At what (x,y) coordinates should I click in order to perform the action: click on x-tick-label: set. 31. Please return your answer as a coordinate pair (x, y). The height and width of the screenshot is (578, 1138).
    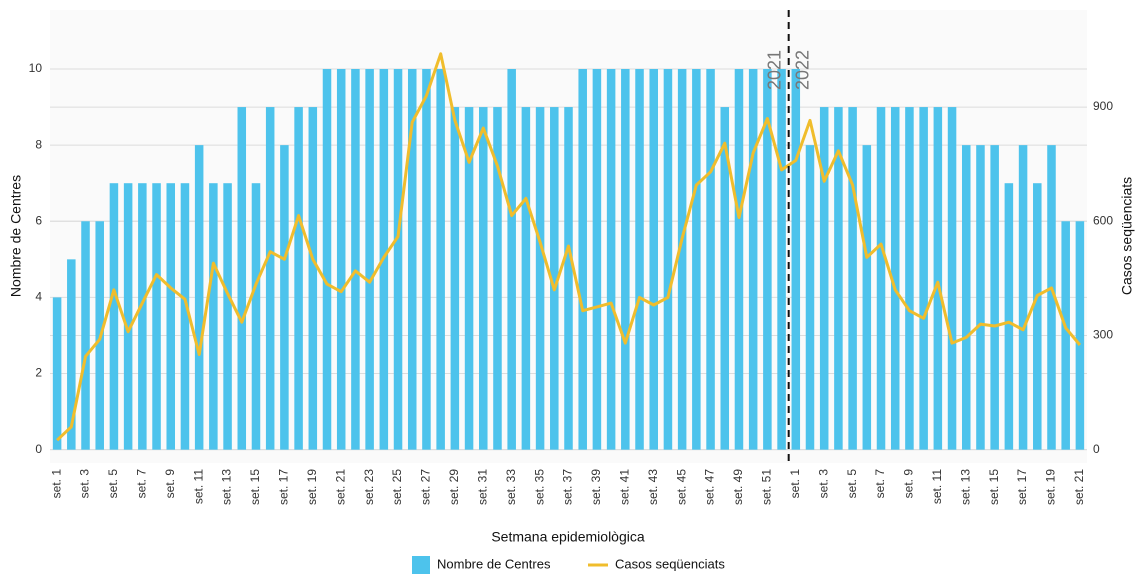
    Looking at the image, I should click on (482, 487).